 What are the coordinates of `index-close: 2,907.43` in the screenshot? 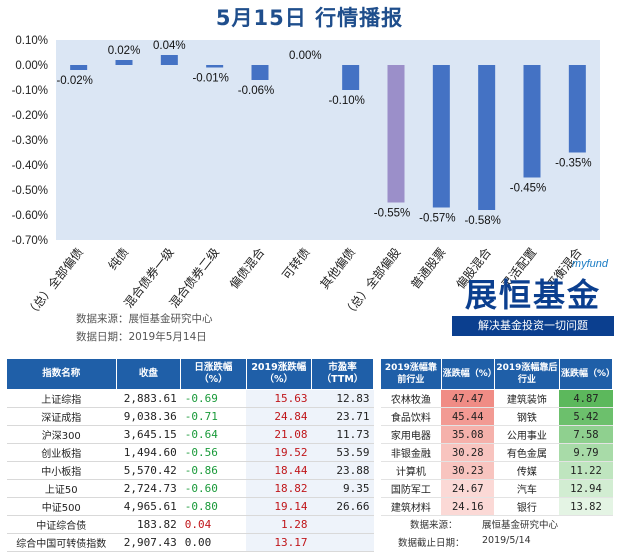 It's located at (148, 542).